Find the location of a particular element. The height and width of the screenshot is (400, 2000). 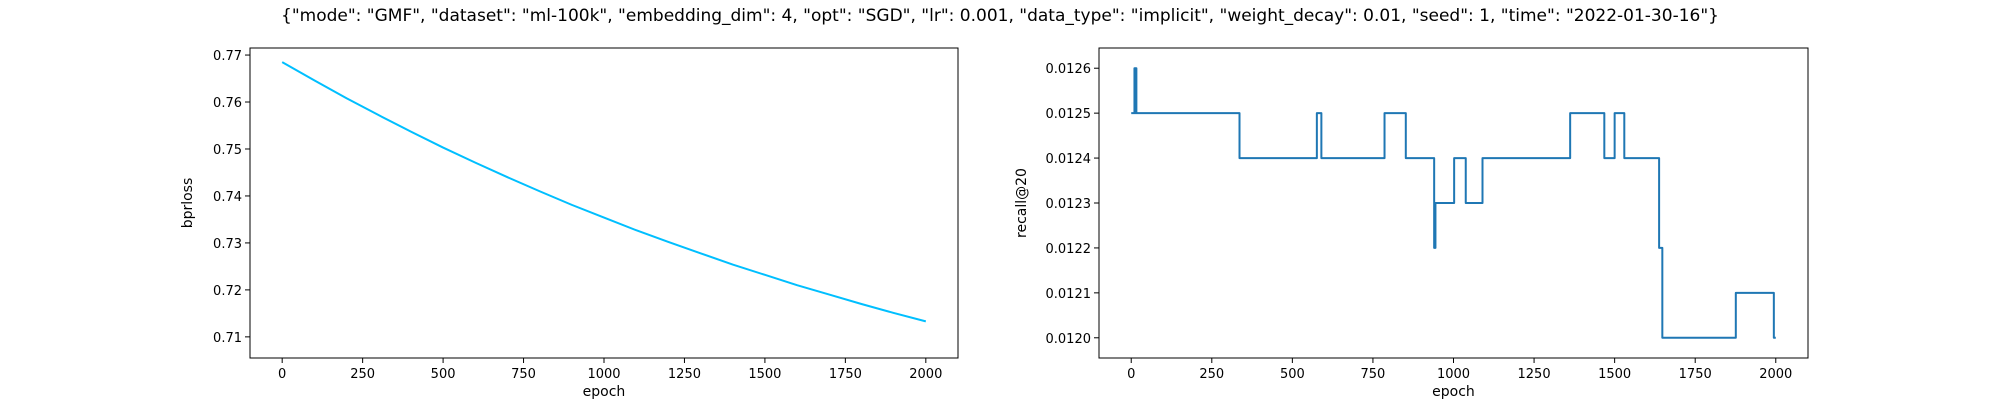

y-tick-label: 0.76 is located at coordinates (227, 103).